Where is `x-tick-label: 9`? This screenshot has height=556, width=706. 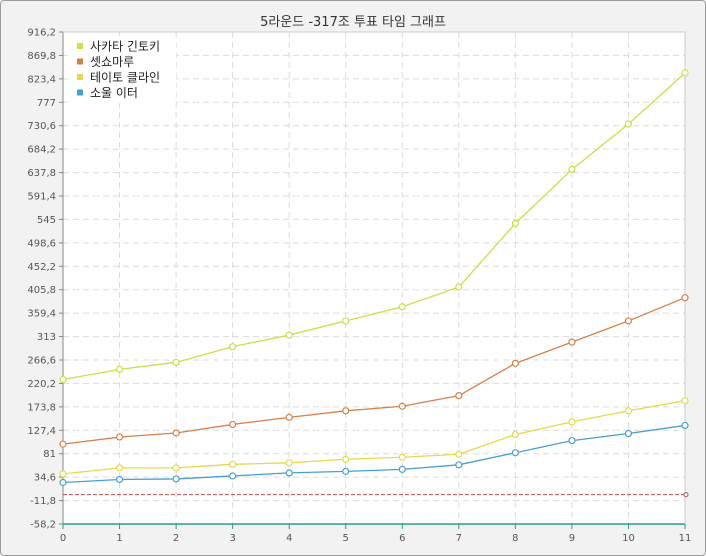
x-tick-label: 9 is located at coordinates (572, 538).